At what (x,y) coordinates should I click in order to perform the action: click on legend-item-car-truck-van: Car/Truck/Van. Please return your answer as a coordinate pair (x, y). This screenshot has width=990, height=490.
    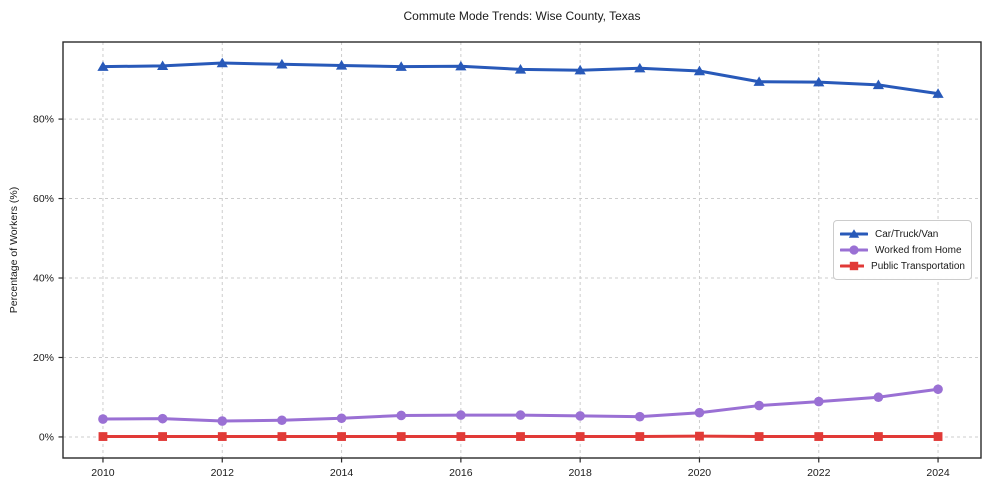
    Looking at the image, I should click on (902, 234).